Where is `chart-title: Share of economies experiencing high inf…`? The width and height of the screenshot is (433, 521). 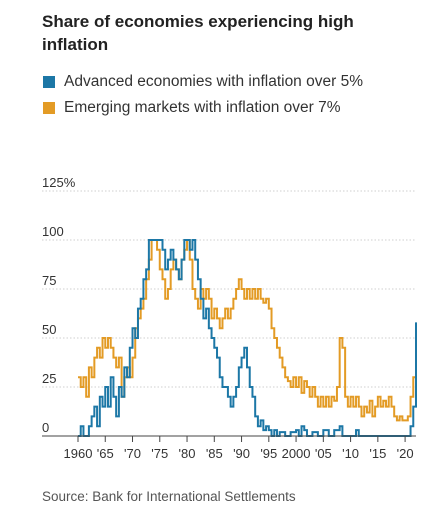
chart-title: Share of economies experiencing high inf… is located at coordinates (198, 33).